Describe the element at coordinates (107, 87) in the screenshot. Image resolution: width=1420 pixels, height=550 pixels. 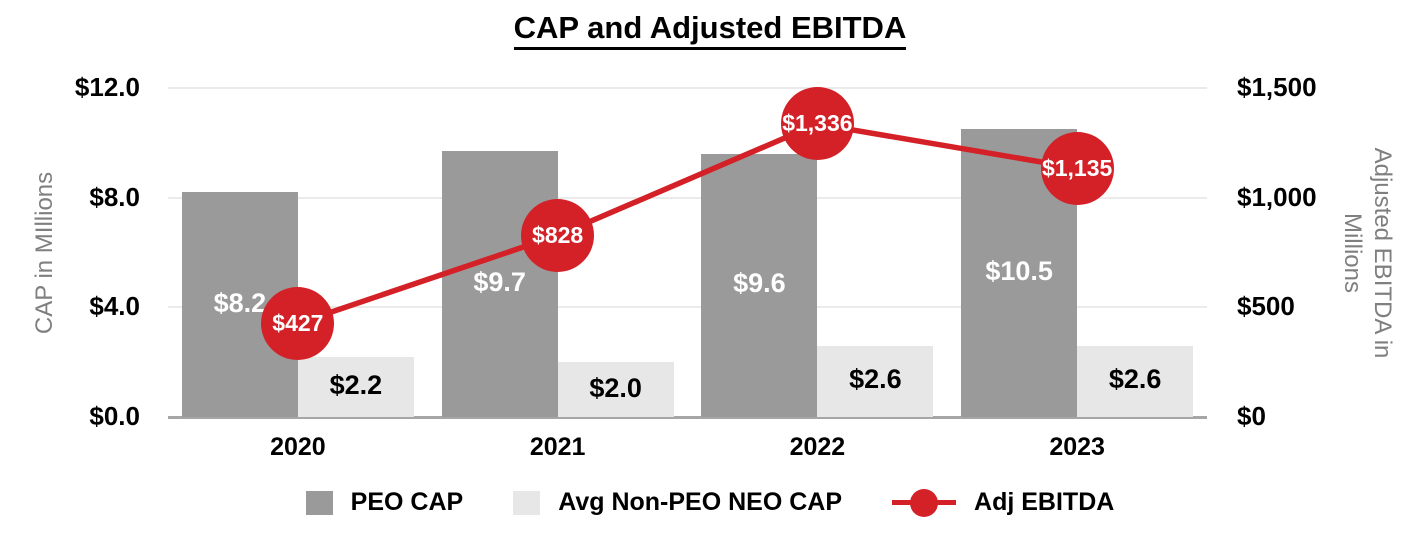
I see `left-axis-tick-label: $12.0` at that location.